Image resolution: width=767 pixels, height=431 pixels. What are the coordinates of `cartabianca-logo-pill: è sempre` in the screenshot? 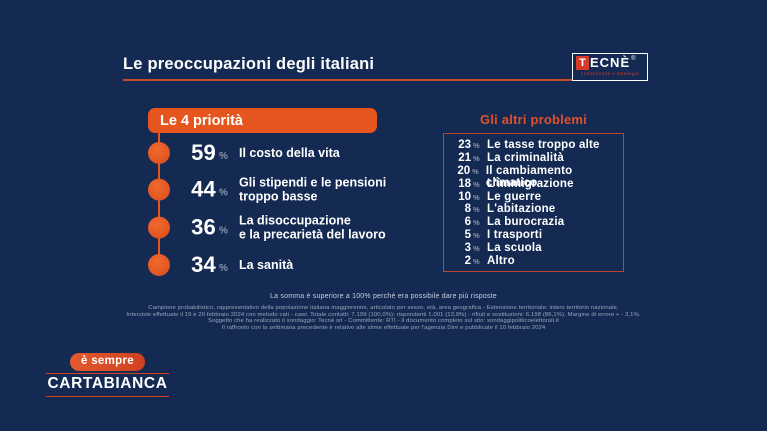 It's located at (107, 361).